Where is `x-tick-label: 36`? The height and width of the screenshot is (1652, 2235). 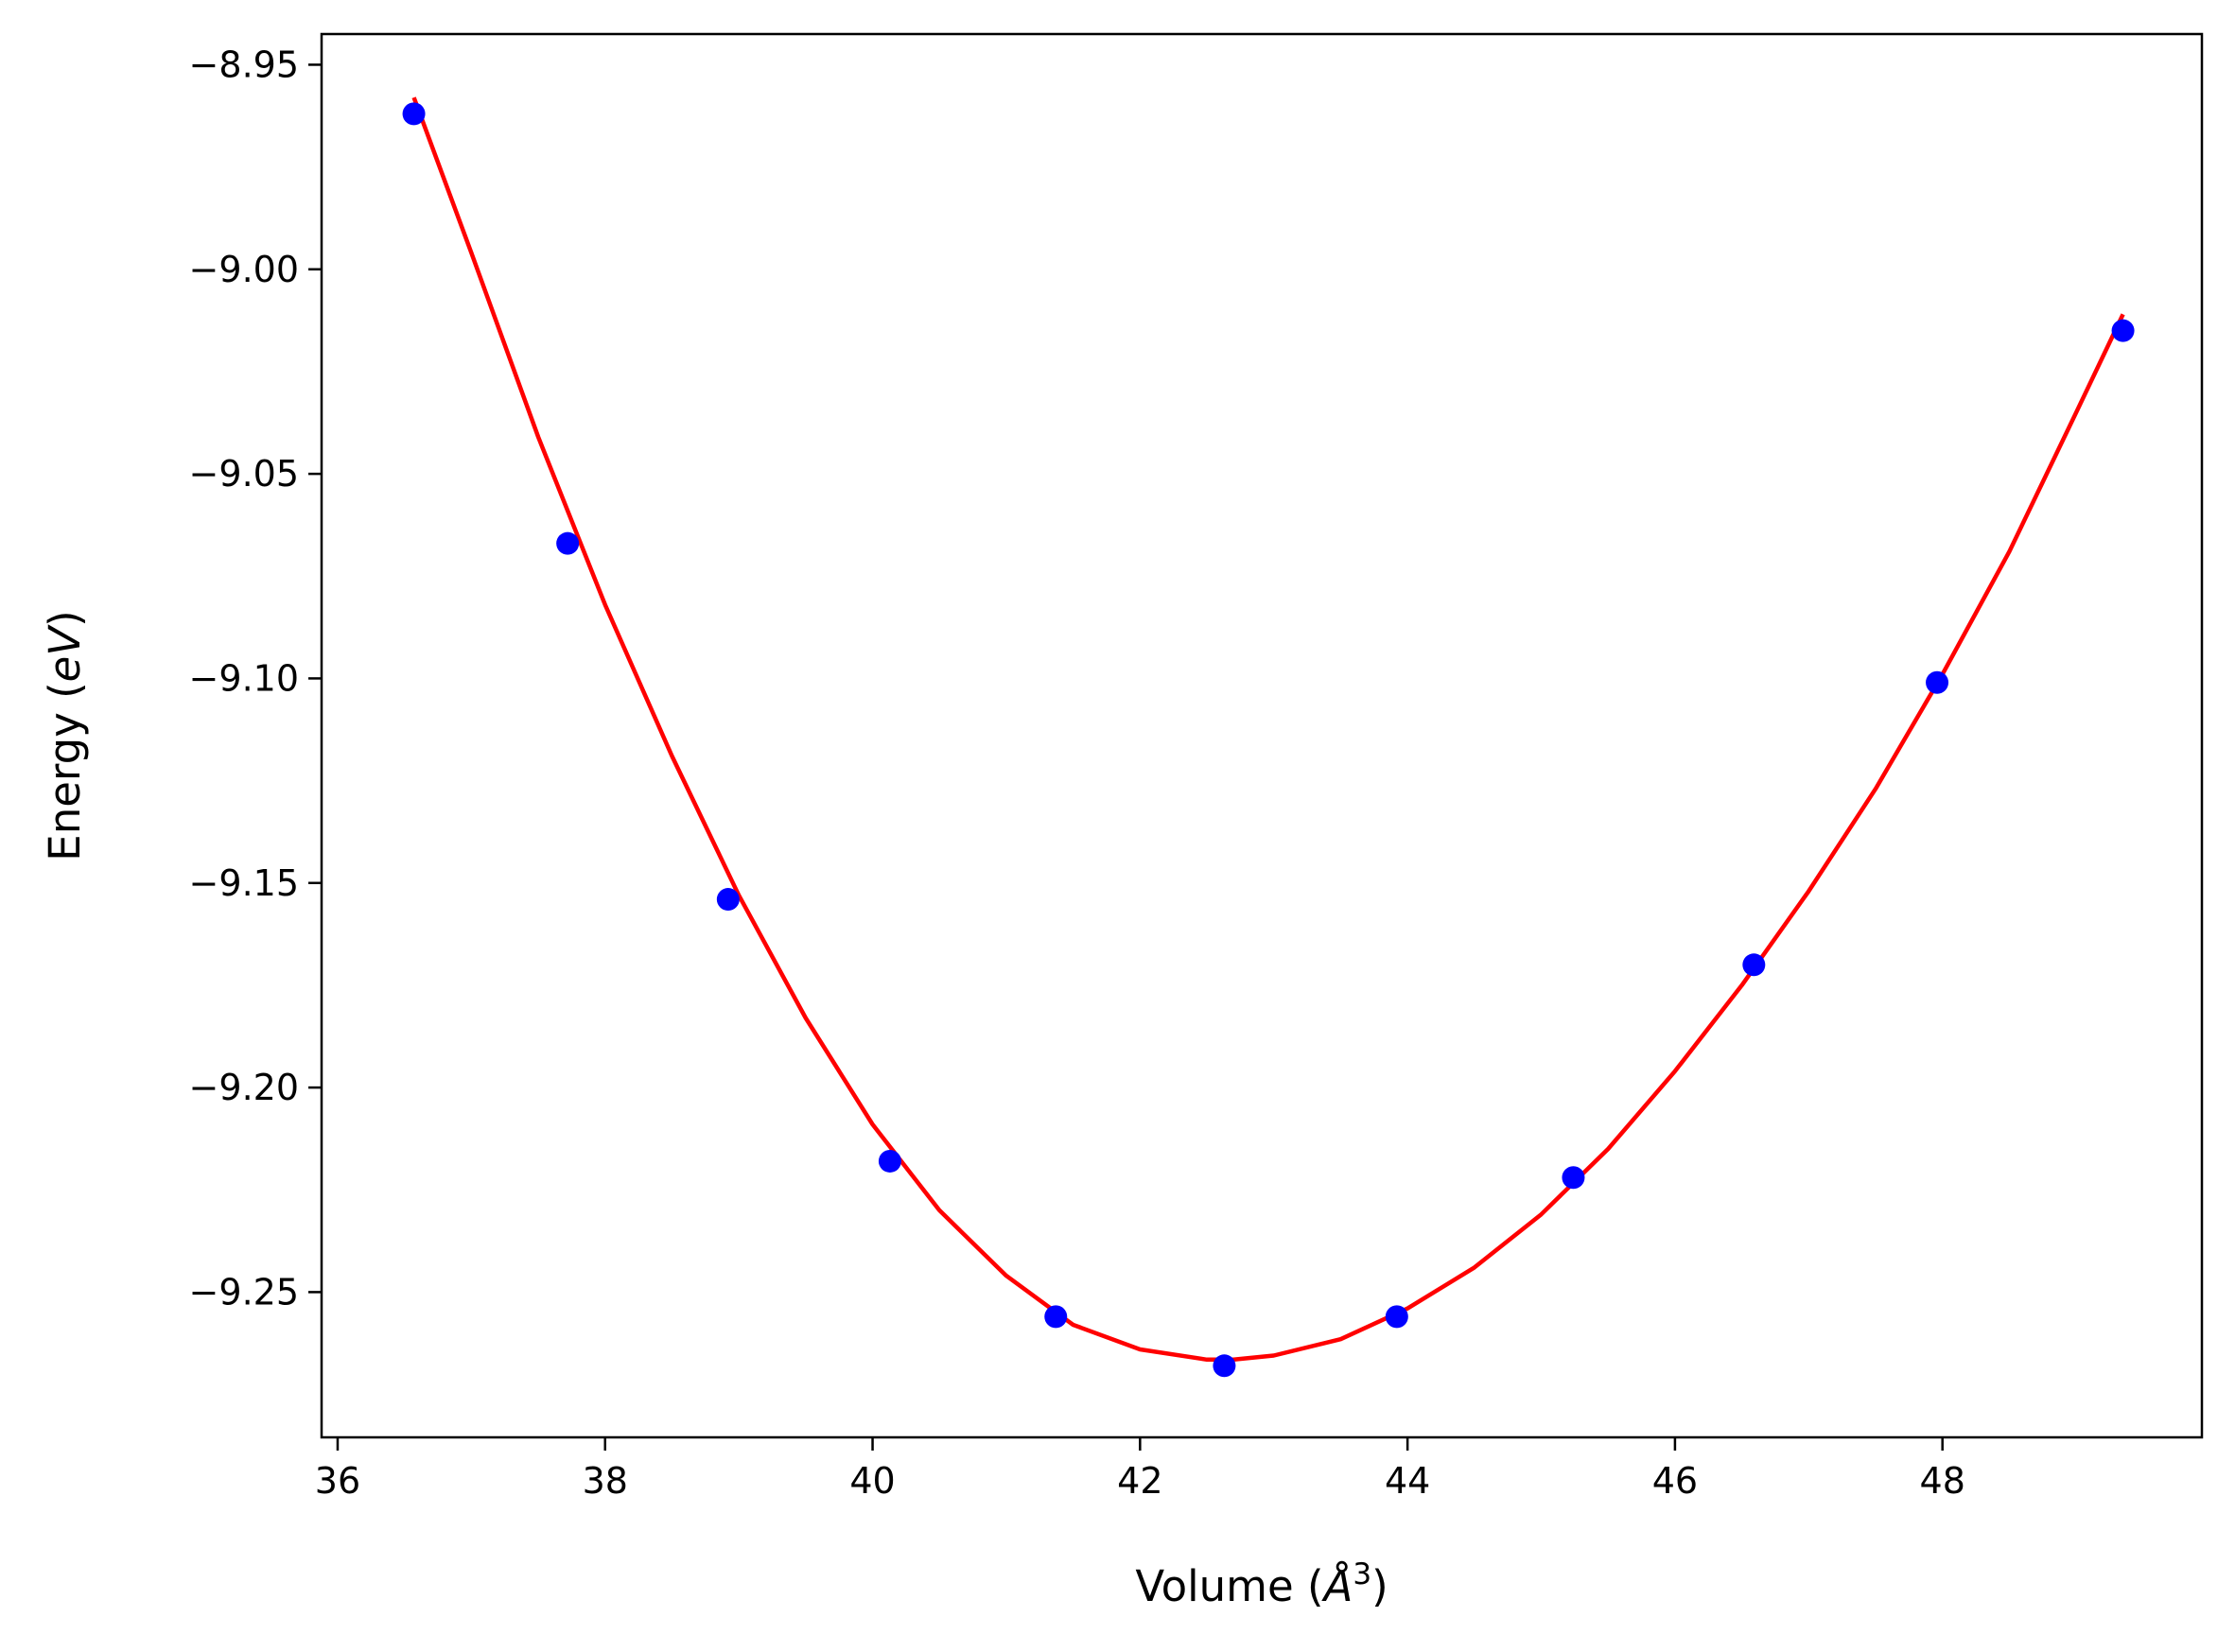 x-tick-label: 36 is located at coordinates (337, 1481).